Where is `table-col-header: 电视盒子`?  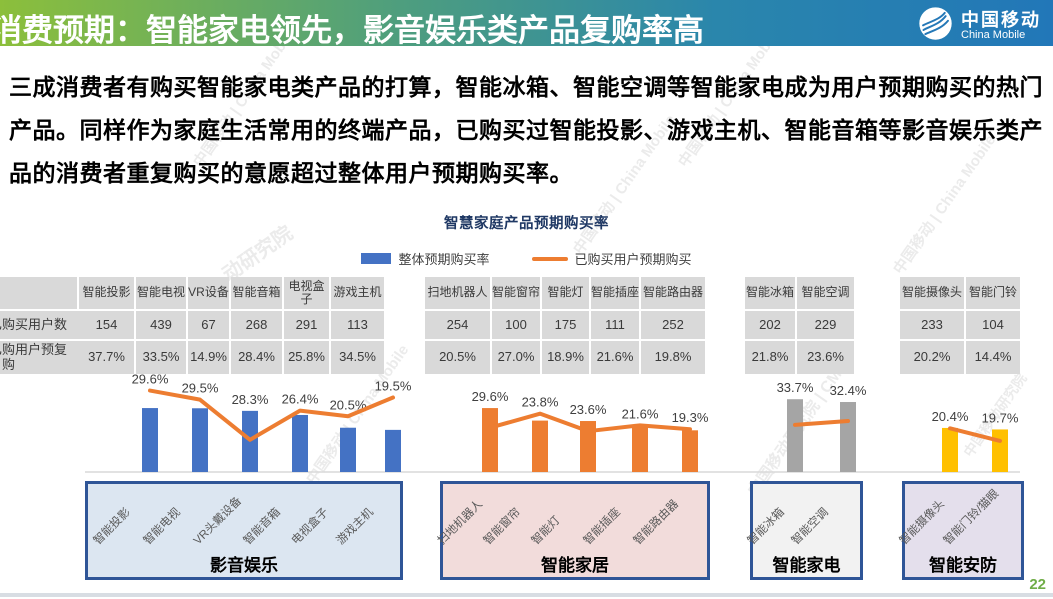 table-col-header: 电视盒子 is located at coordinates (306, 293).